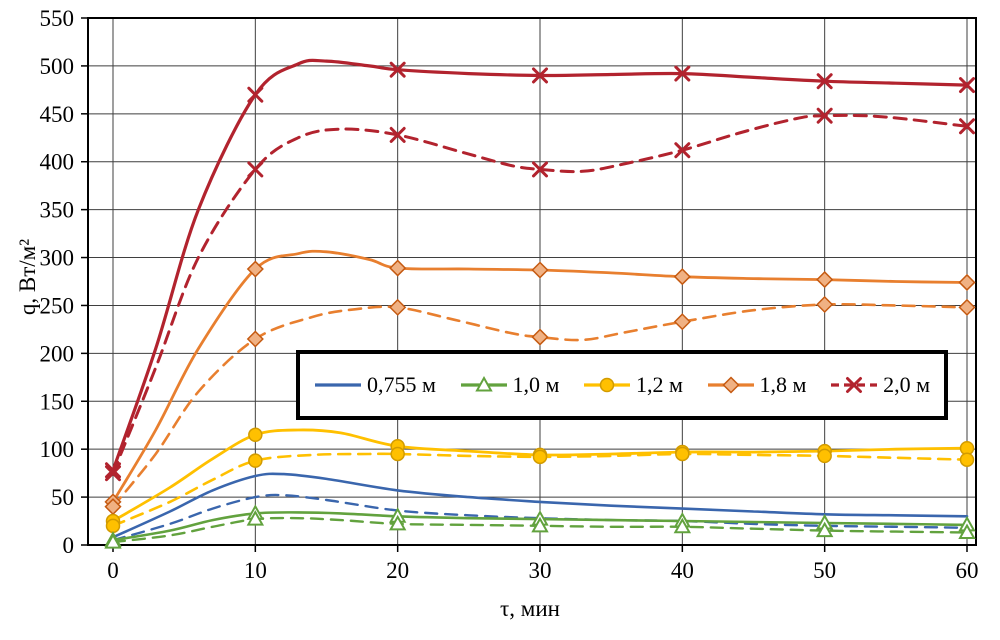  I want to click on y-tick-label: 500, so click(57, 66).